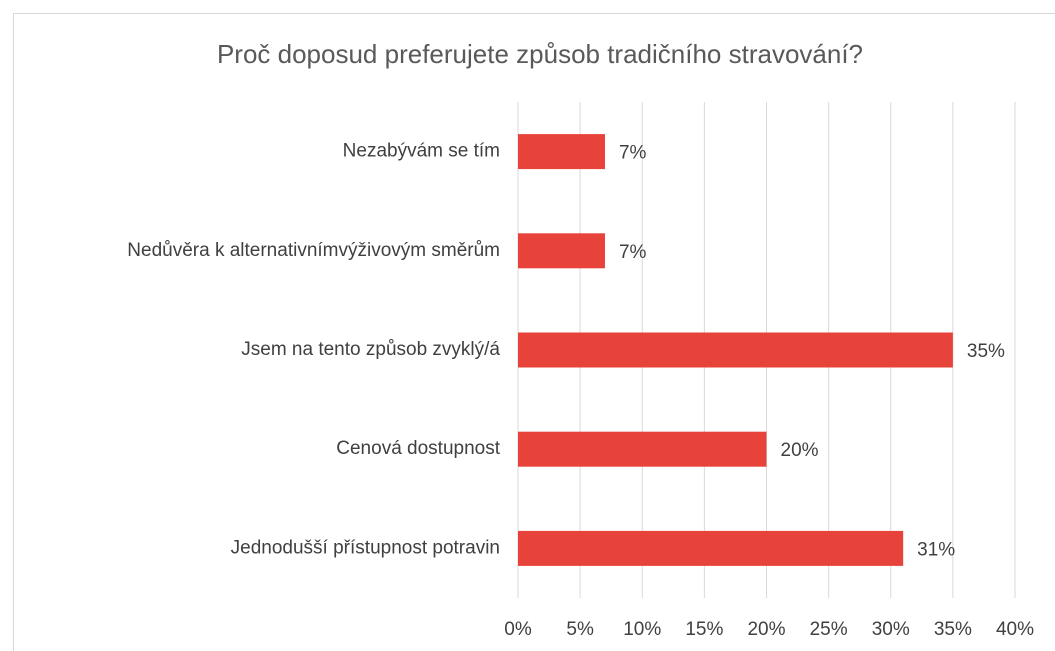  I want to click on x-tick-label: 30%, so click(891, 629).